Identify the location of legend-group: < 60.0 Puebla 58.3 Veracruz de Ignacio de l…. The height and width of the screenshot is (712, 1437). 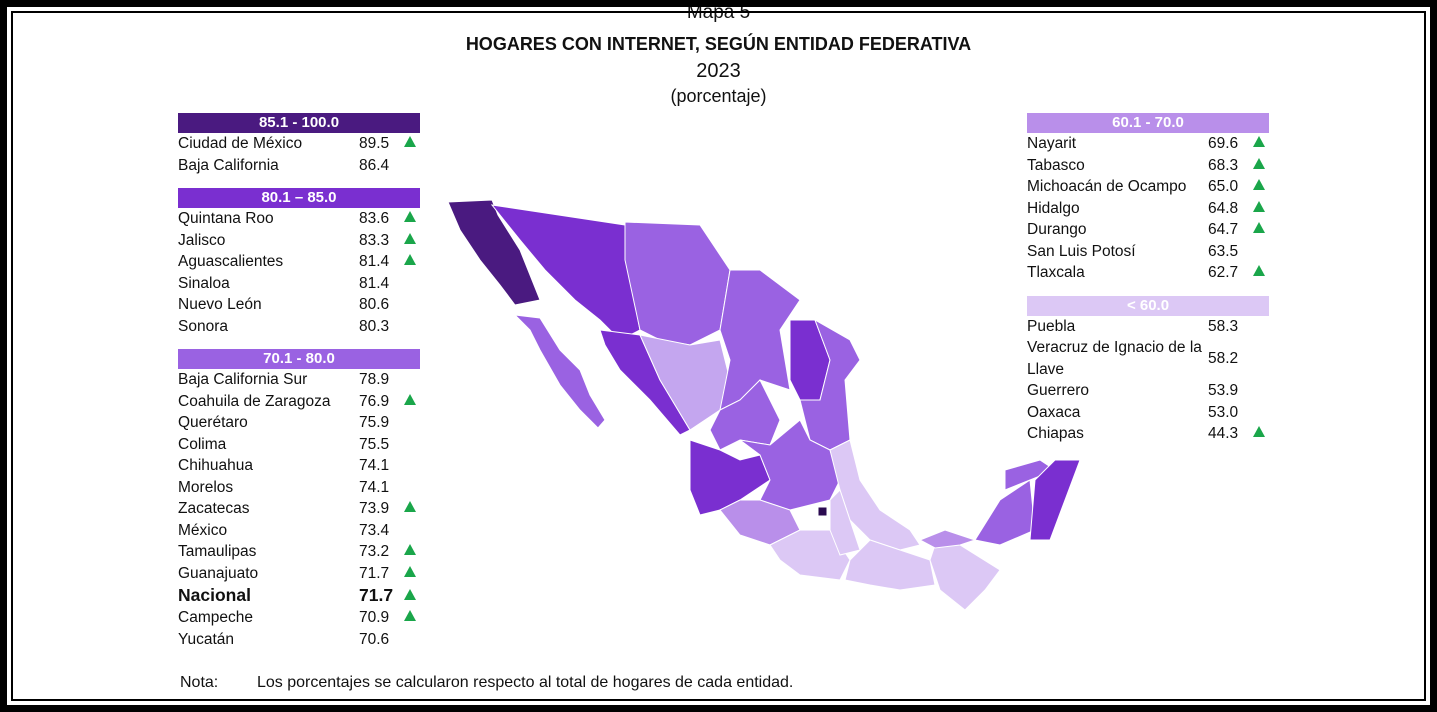
(1148, 370).